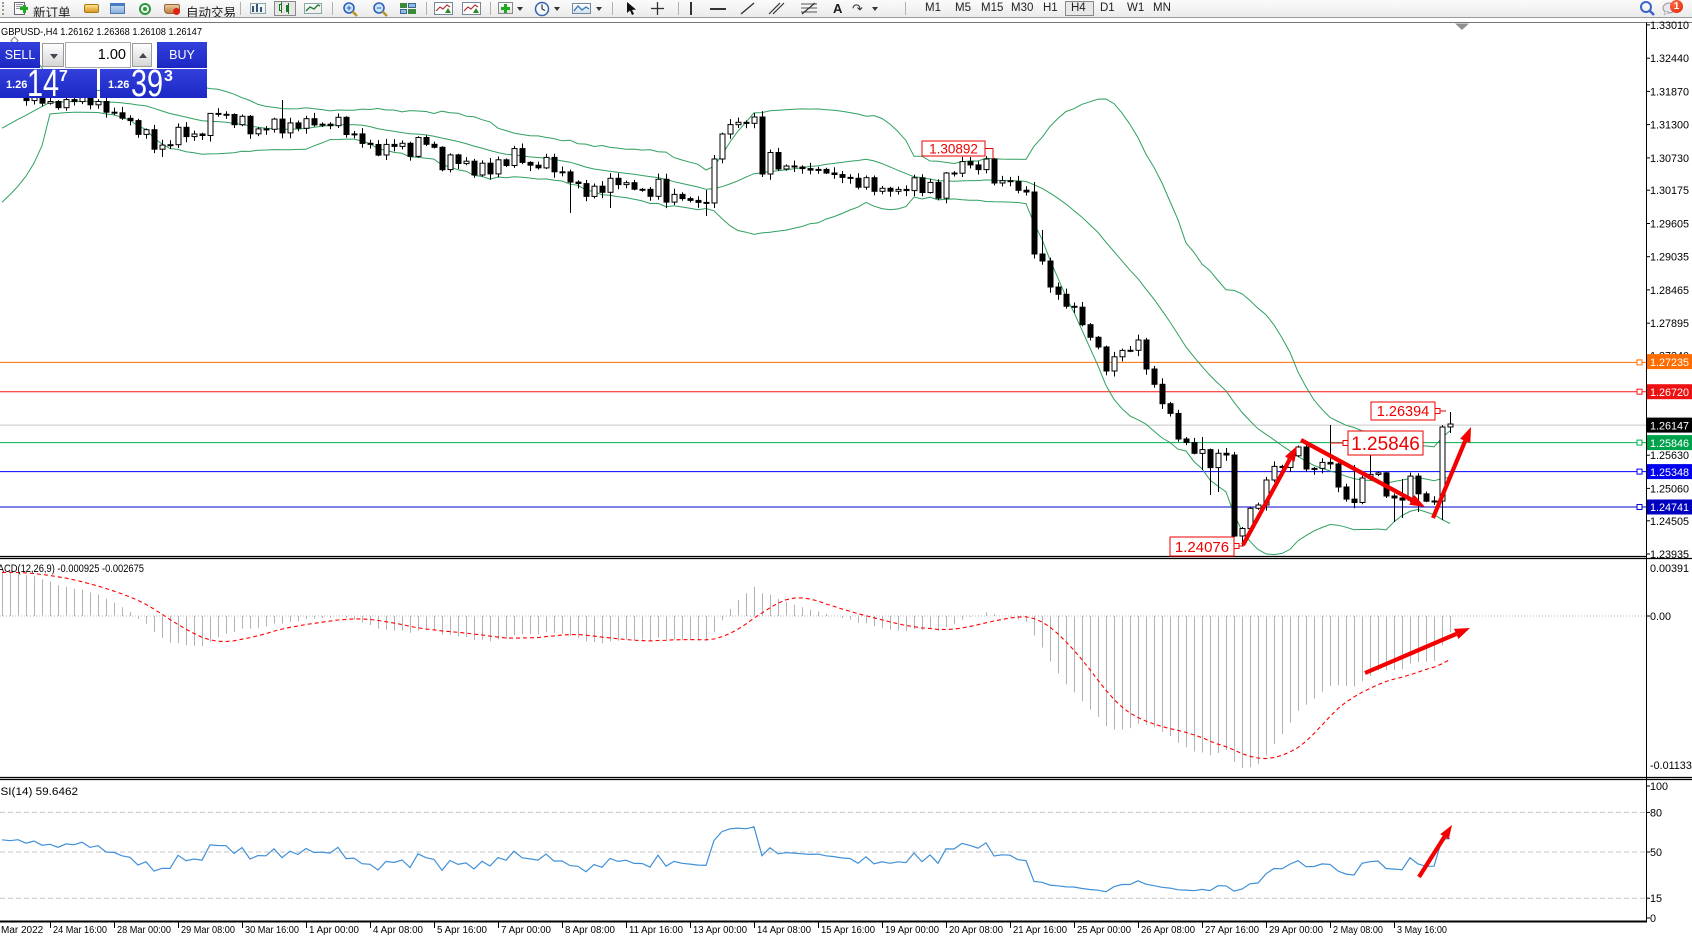 The image size is (1692, 936). Describe the element at coordinates (208, 930) in the screenshot. I see `svg-text: 29 Mar 08:00` at that location.